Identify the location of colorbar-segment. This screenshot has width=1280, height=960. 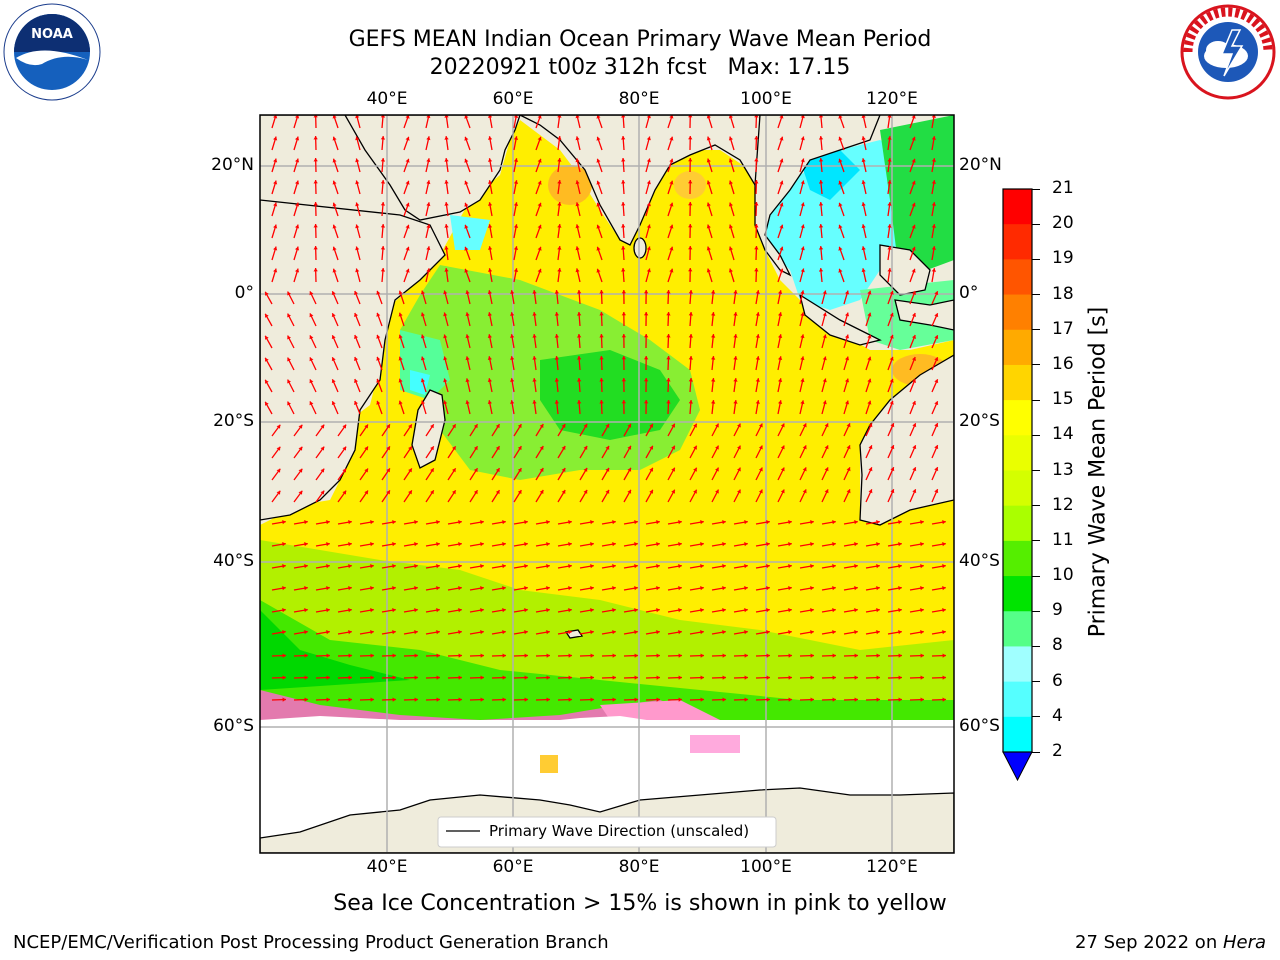
(1017, 207).